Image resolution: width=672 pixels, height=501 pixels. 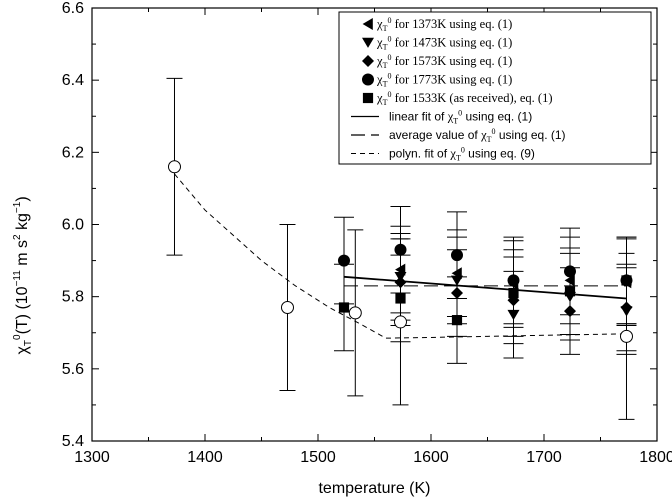 I want to click on x-tick-label: 1400, so click(x=205, y=457).